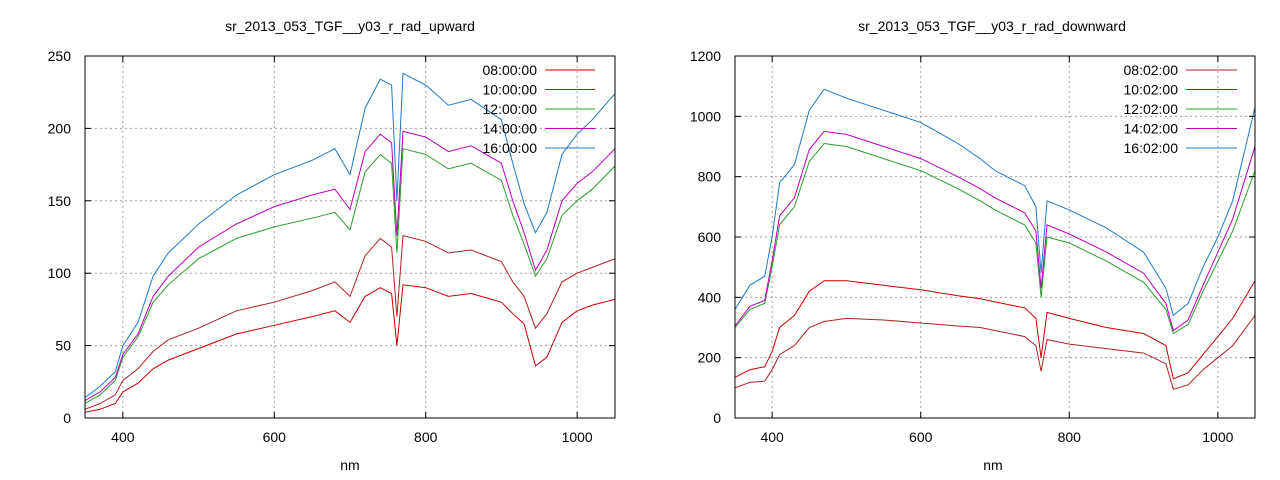 This screenshot has height=480, width=1280. I want to click on chart-downward-title: sr_2013_053_TGF__y03_r_rad_downward, so click(992, 26).